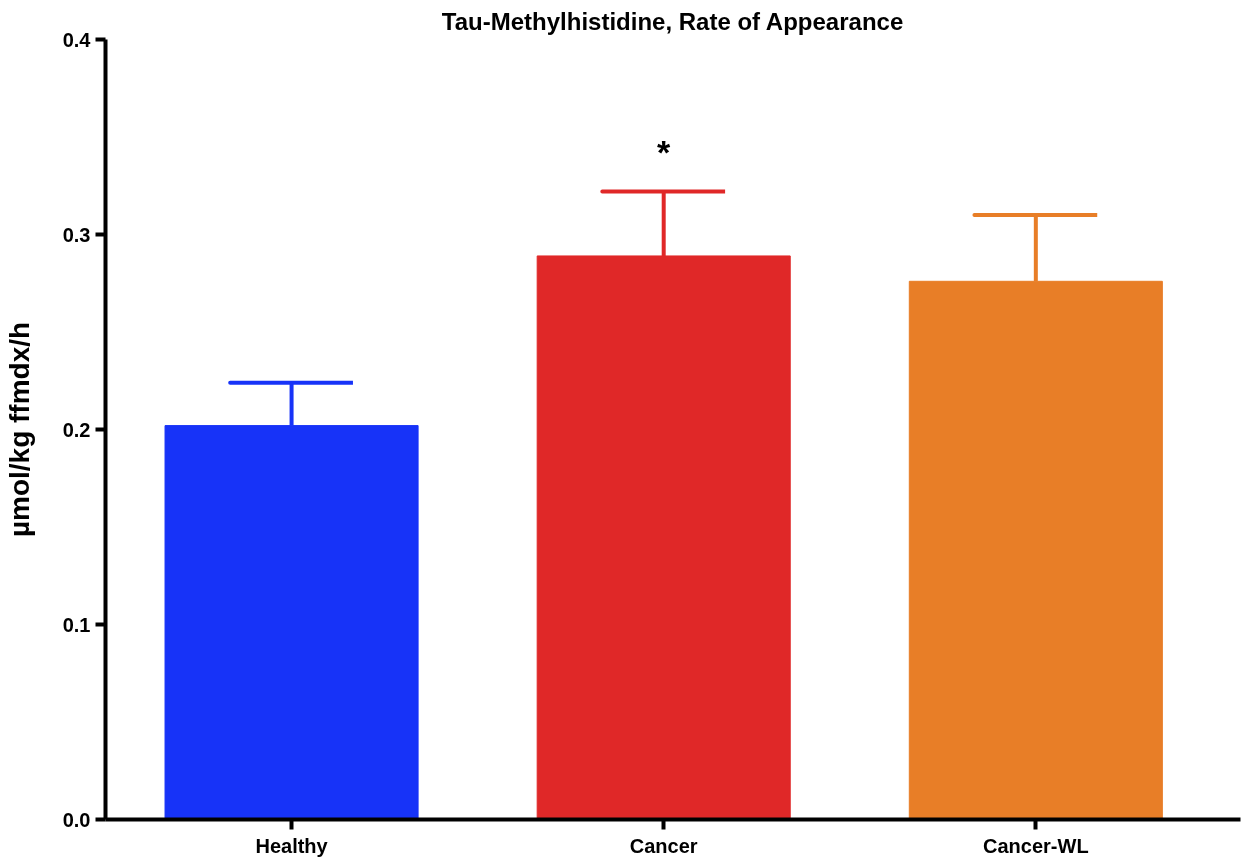  What do you see at coordinates (19, 429) in the screenshot?
I see `y-axis-title: µmol/kg ffmdx/h` at bounding box center [19, 429].